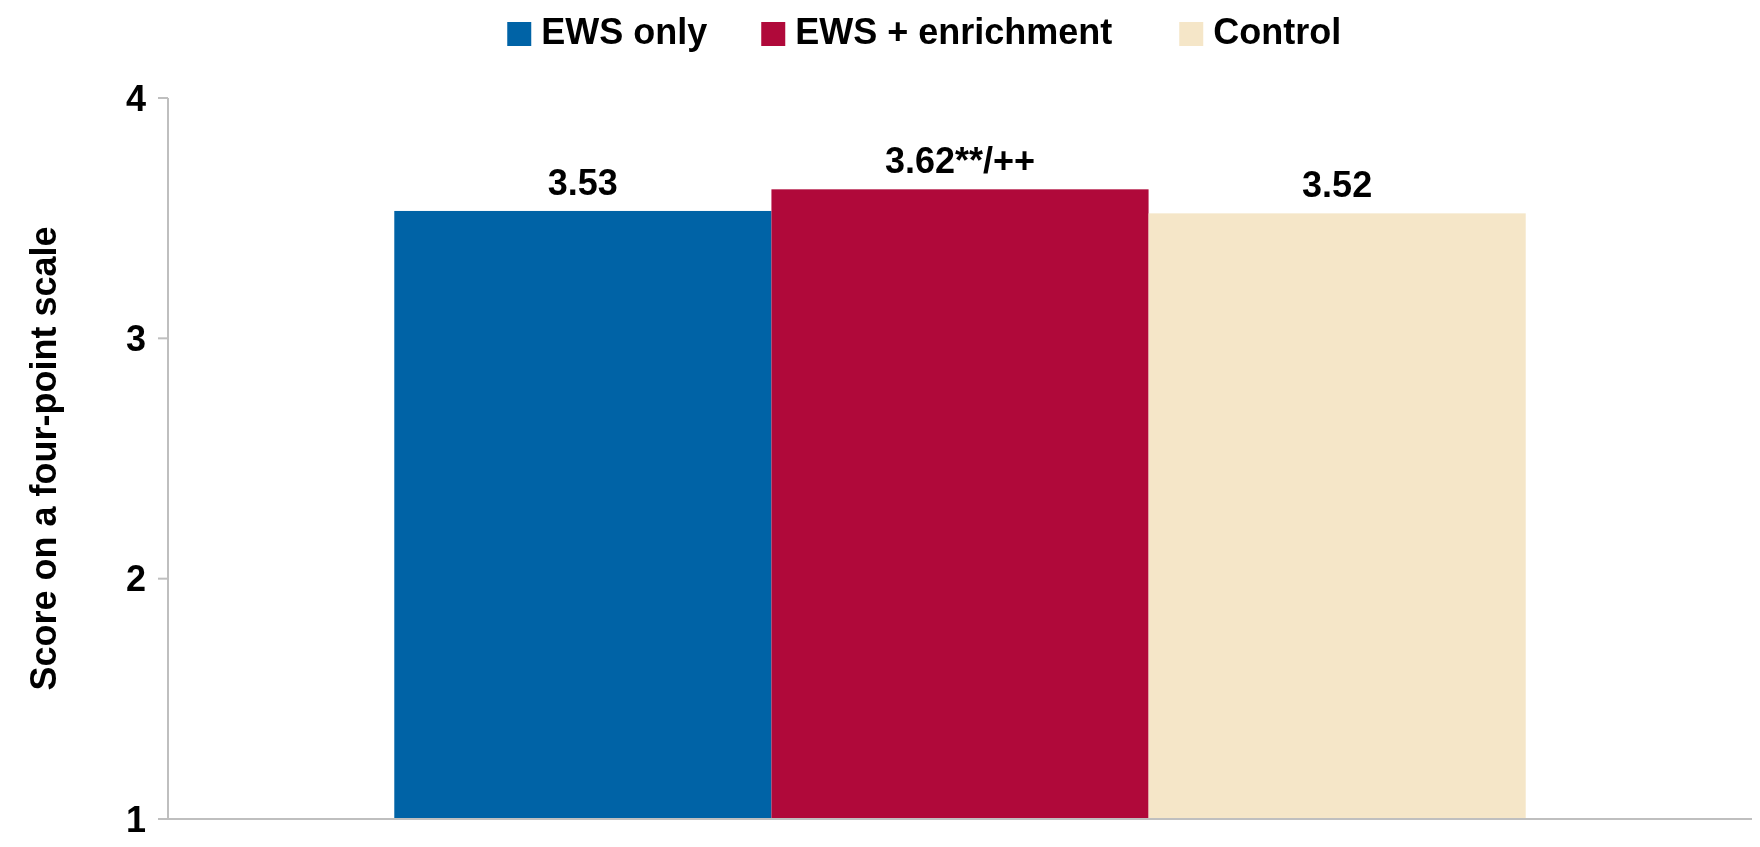 The height and width of the screenshot is (847, 1760). I want to click on data-label: 3.53, so click(582, 182).